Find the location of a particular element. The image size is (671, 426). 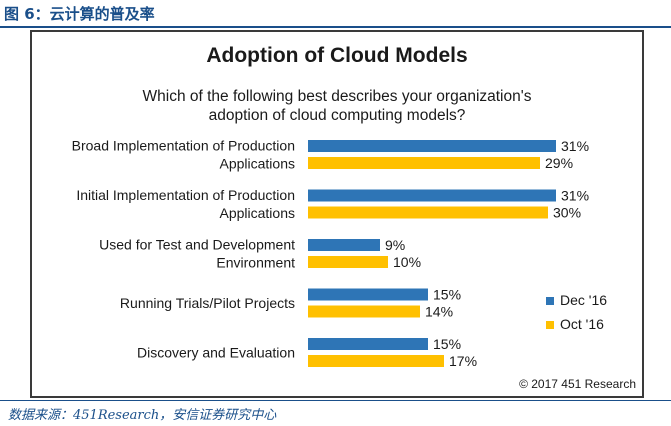

data-label: 30% is located at coordinates (567, 213).